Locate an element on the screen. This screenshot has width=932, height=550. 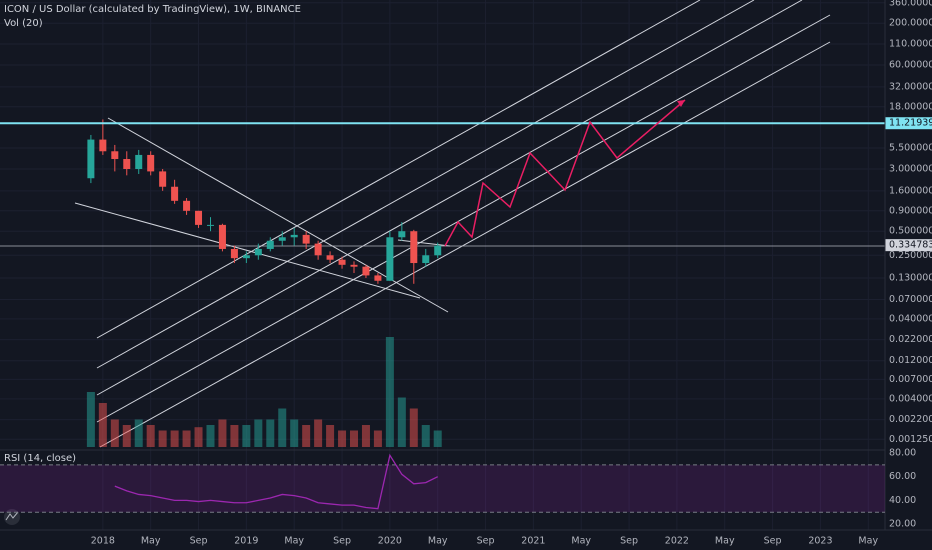
y-tick-label: 360.00000000 is located at coordinates (910, 4).